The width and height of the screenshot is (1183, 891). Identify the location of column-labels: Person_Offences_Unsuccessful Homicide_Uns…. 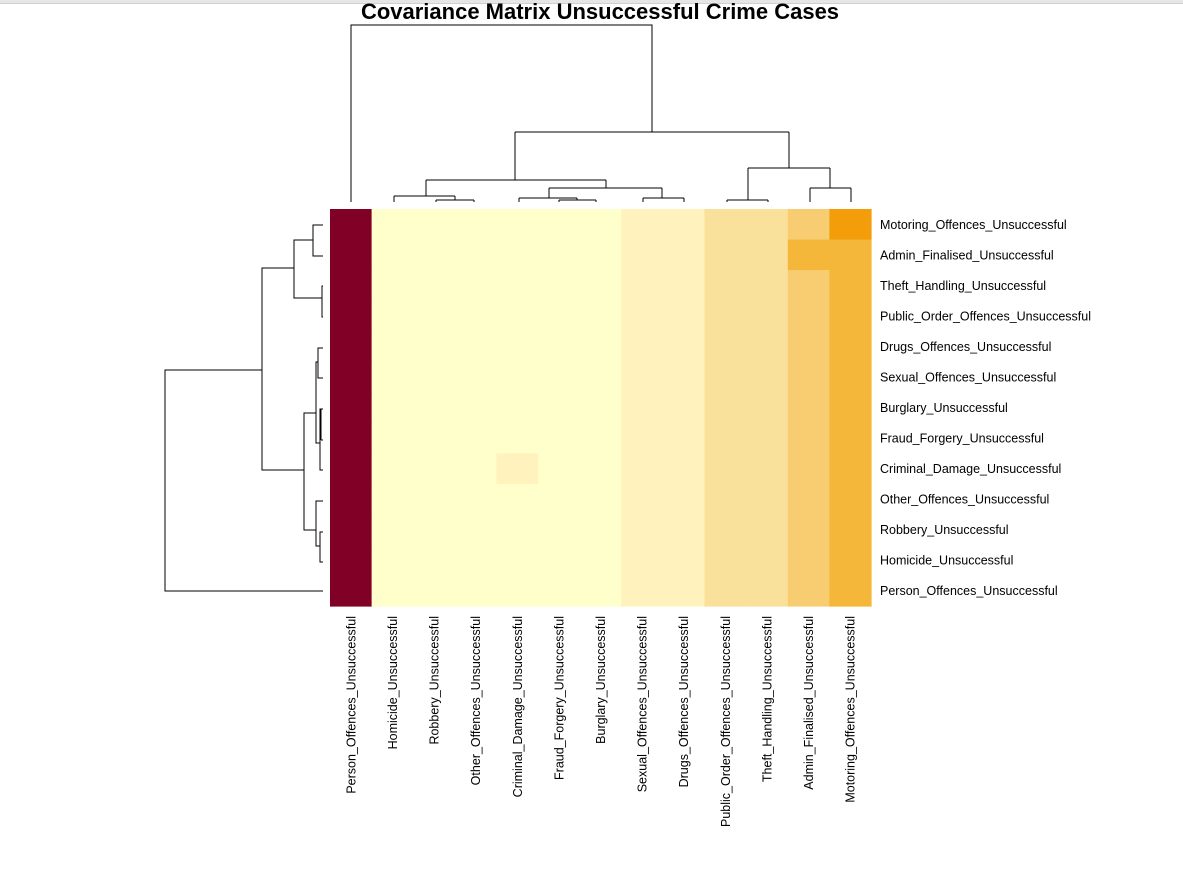
(600, 721).